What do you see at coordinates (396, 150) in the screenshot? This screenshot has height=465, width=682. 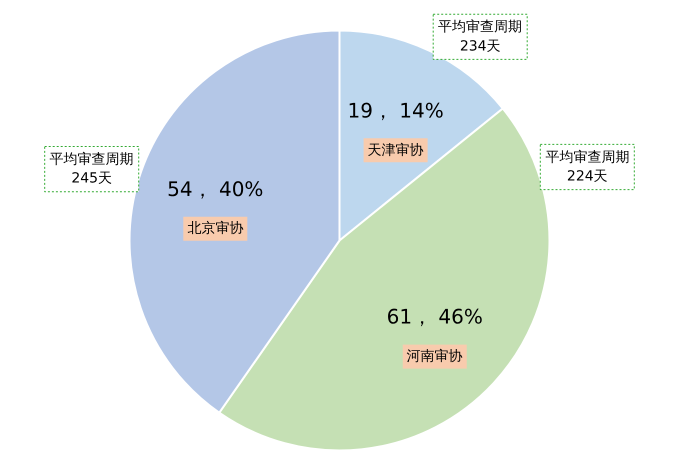 I see `slice-label: 天津审协` at bounding box center [396, 150].